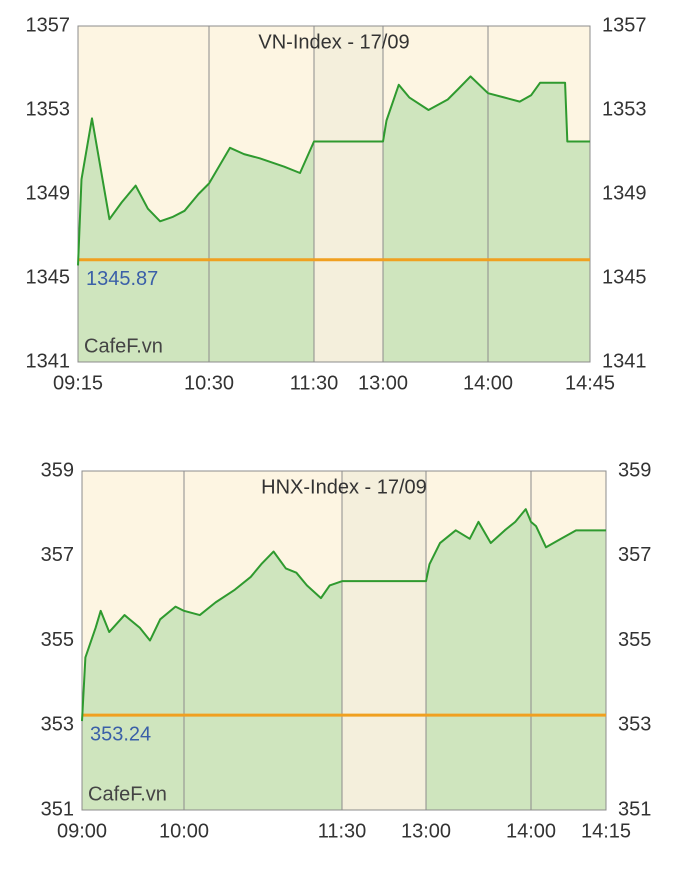 The height and width of the screenshot is (888, 690). What do you see at coordinates (122, 279) in the screenshot?
I see `reference-label: 1345.87` at bounding box center [122, 279].